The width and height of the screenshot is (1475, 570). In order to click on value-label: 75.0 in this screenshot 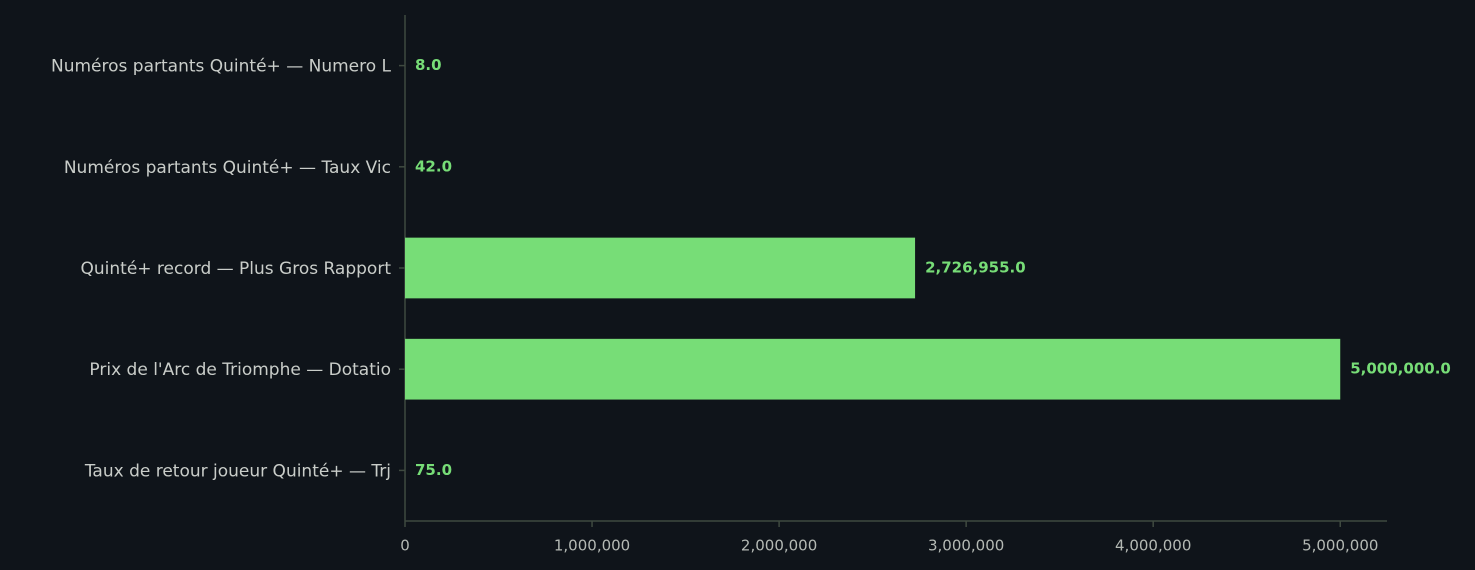, I will do `click(433, 470)`.